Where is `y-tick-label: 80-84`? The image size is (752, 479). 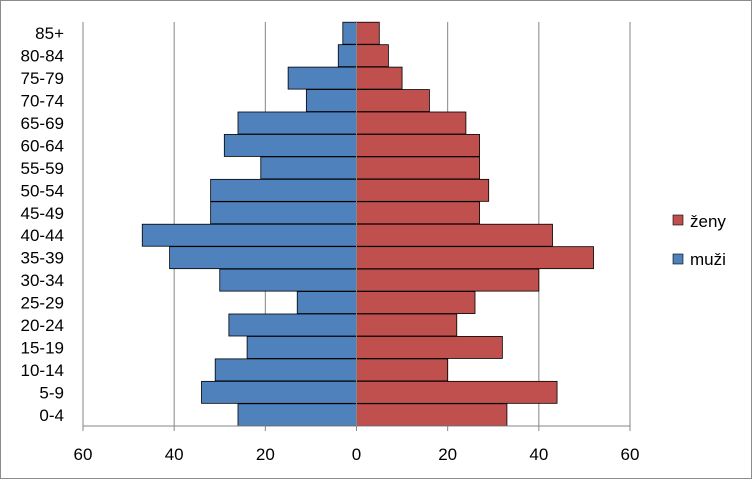
y-tick-label: 80-84 is located at coordinates (42, 56).